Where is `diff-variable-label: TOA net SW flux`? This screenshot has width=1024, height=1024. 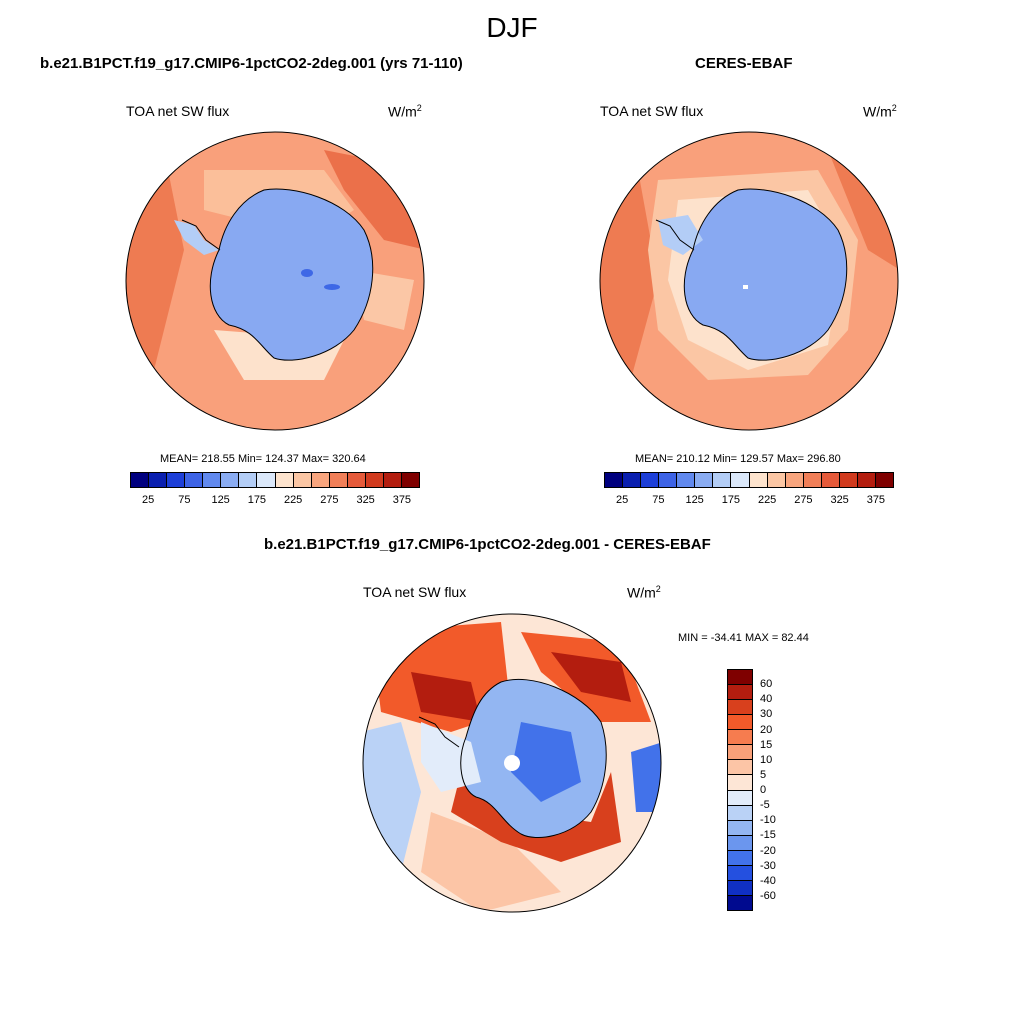 diff-variable-label: TOA net SW flux is located at coordinates (415, 592).